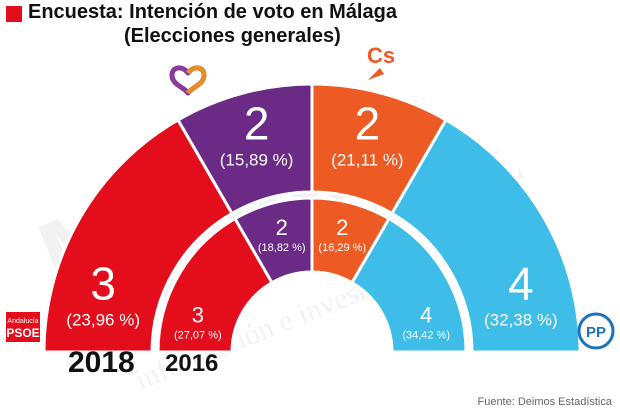 The height and width of the screenshot is (412, 620). What do you see at coordinates (408, 285) in the screenshot?
I see `segment-pp-2016` at bounding box center [408, 285].